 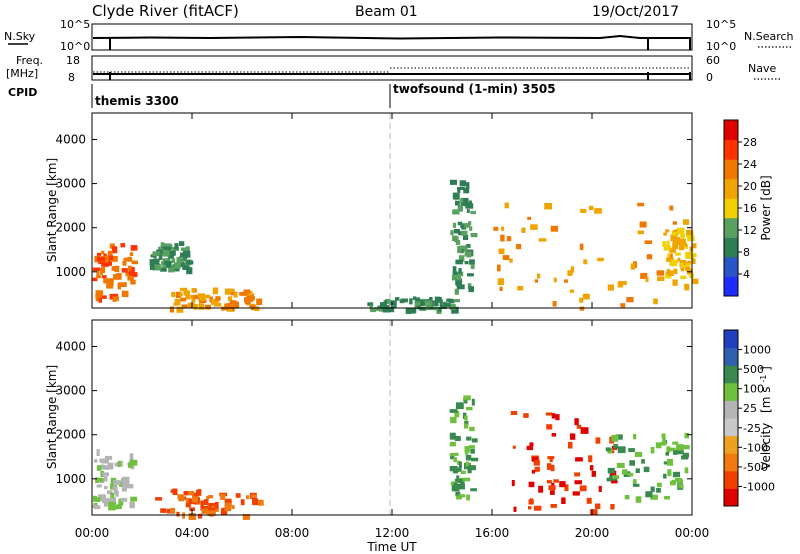 I want to click on freq-label-2: [MHz], so click(x=22, y=73).